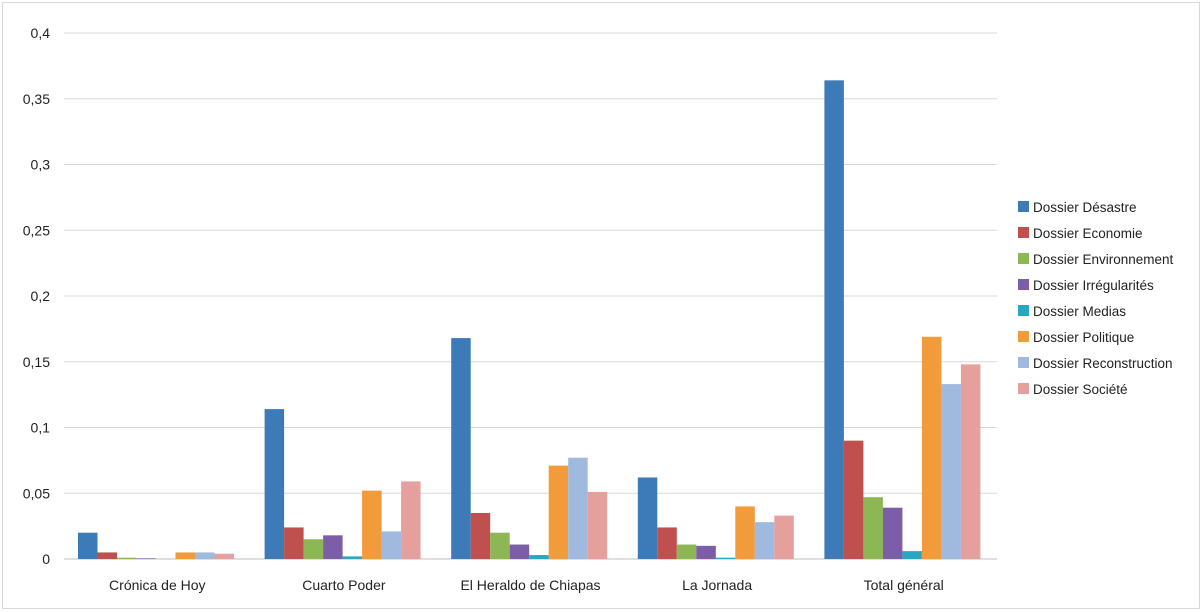 Image resolution: width=1204 pixels, height=613 pixels. Describe the element at coordinates (41, 33) in the screenshot. I see `y-tick-label: 0,4` at that location.